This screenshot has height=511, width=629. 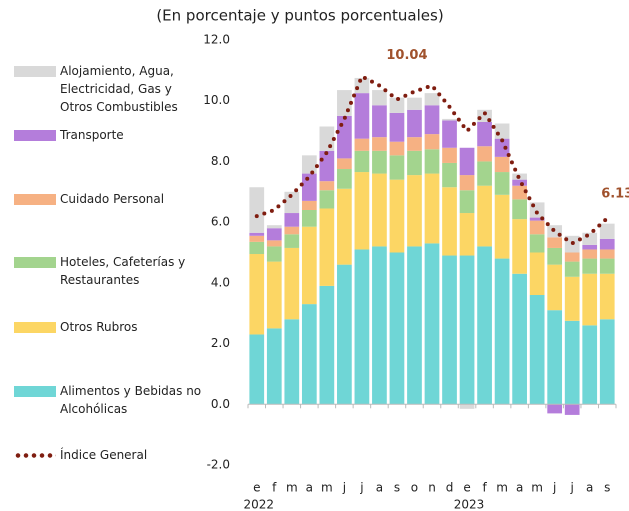 What do you see at coordinates (216, 40) in the screenshot?
I see `y-tick-label: 12.0` at bounding box center [216, 40].